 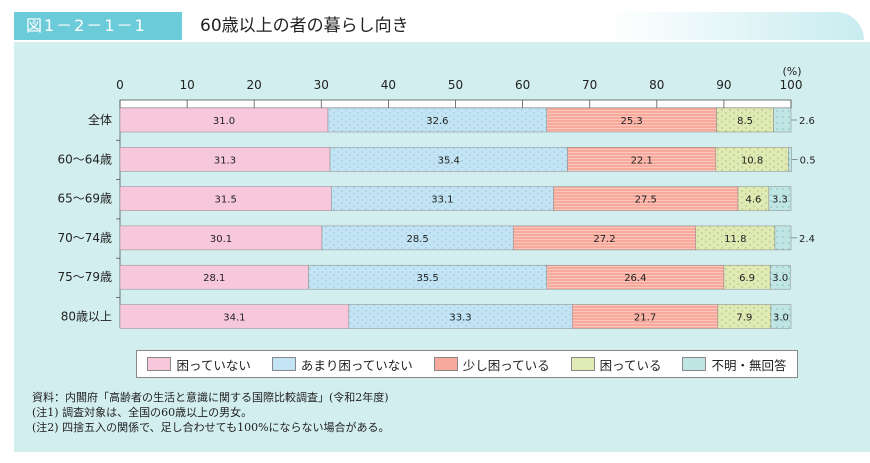 What do you see at coordinates (120, 85) in the screenshot?
I see `tick-label: 0` at bounding box center [120, 85].